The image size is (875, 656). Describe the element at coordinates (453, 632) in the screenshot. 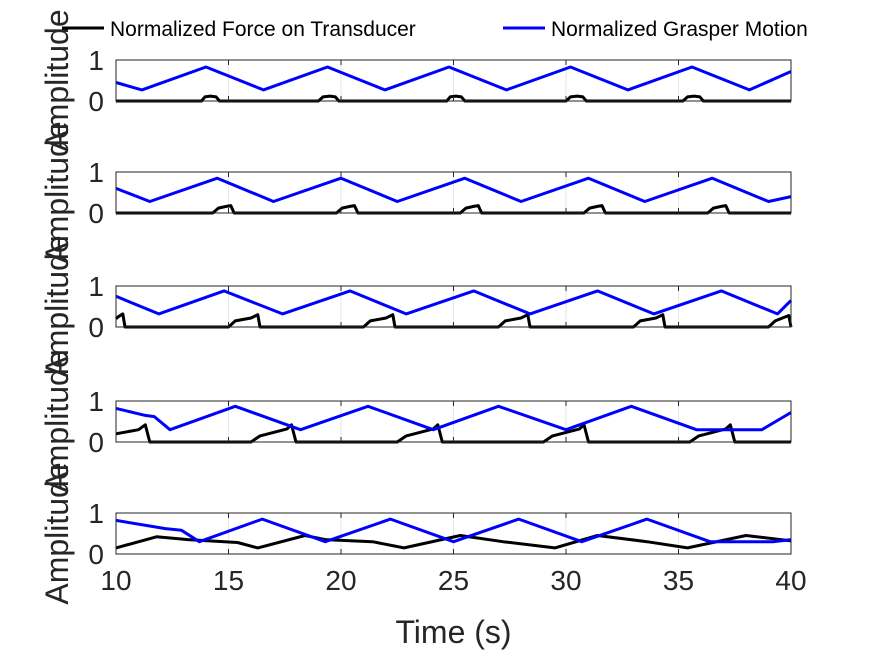

I see `x-axis-title: Time (s)` at that location.